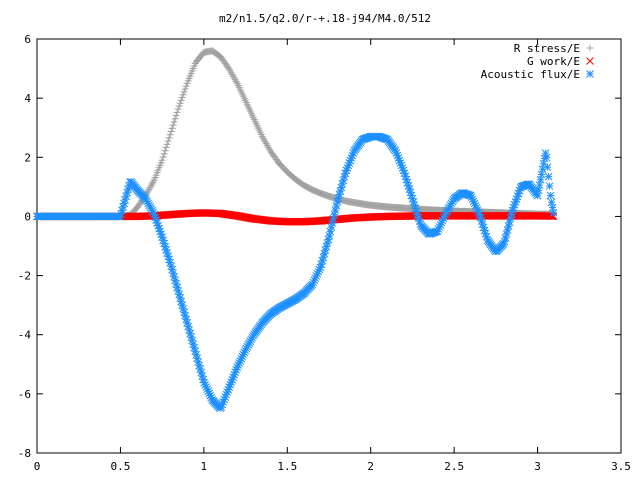 This screenshot has width=640, height=480. What do you see at coordinates (547, 48) in the screenshot?
I see `legend-label: R stress/E` at bounding box center [547, 48].